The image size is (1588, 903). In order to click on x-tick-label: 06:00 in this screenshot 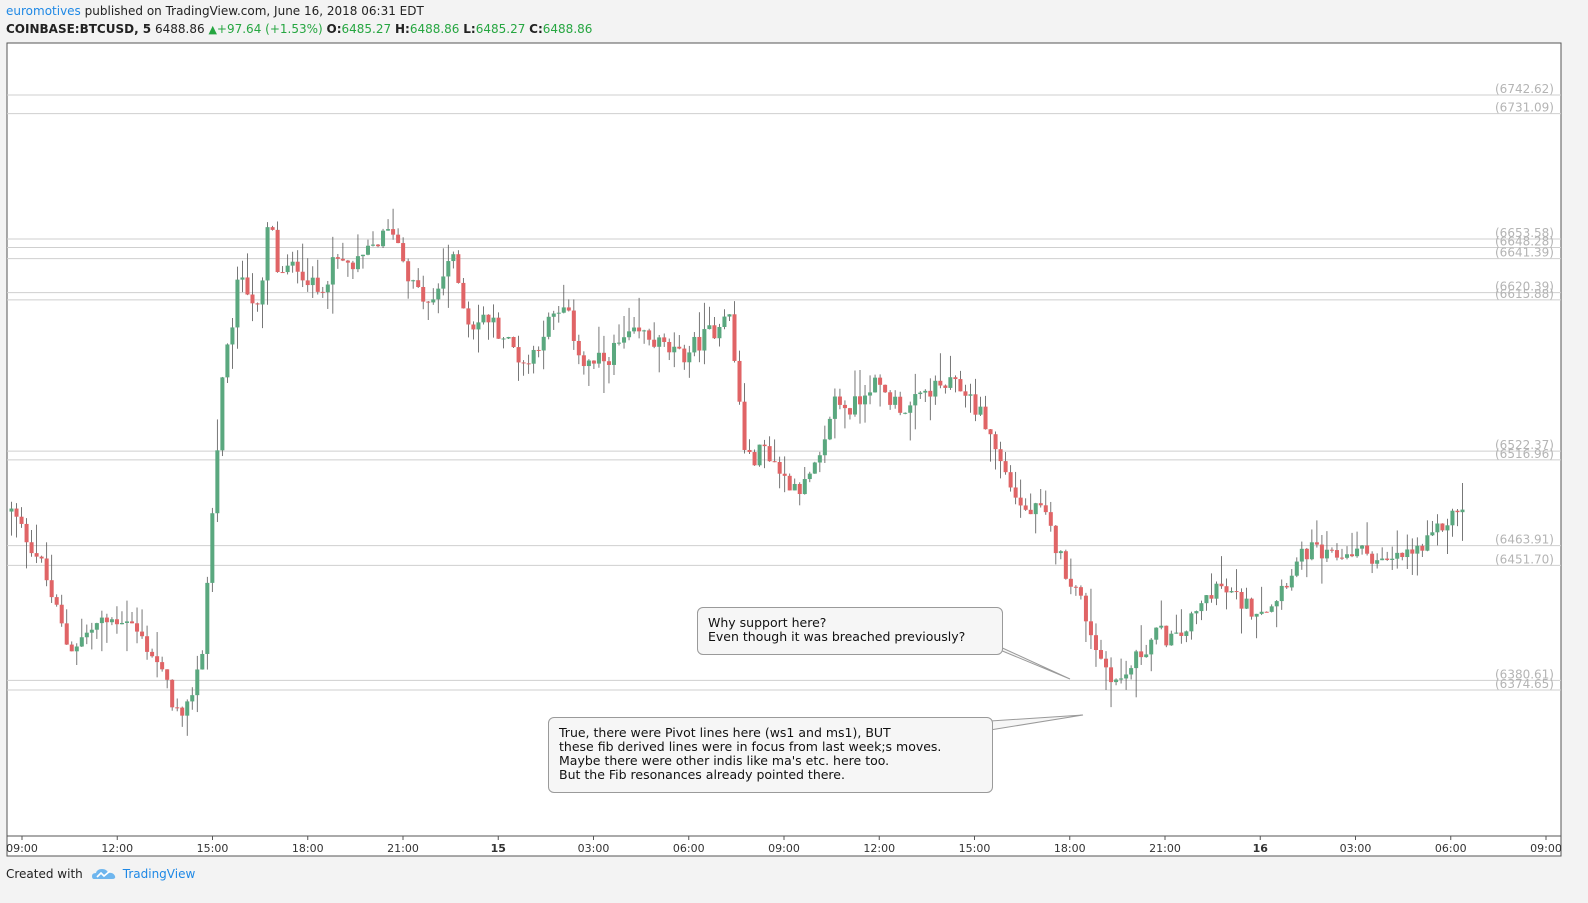, I will do `click(689, 848)`.